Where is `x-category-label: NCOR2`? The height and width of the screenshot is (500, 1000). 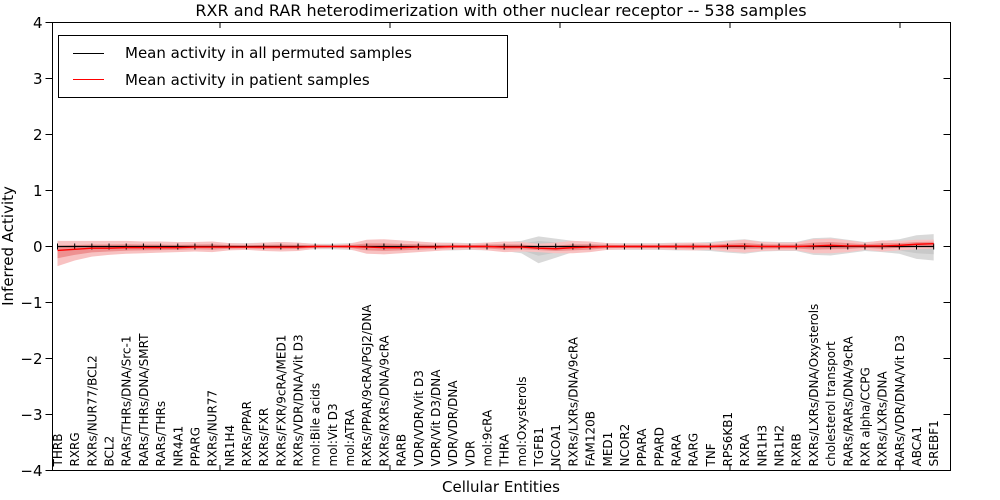
x-category-label: NCOR2 is located at coordinates (625, 445).